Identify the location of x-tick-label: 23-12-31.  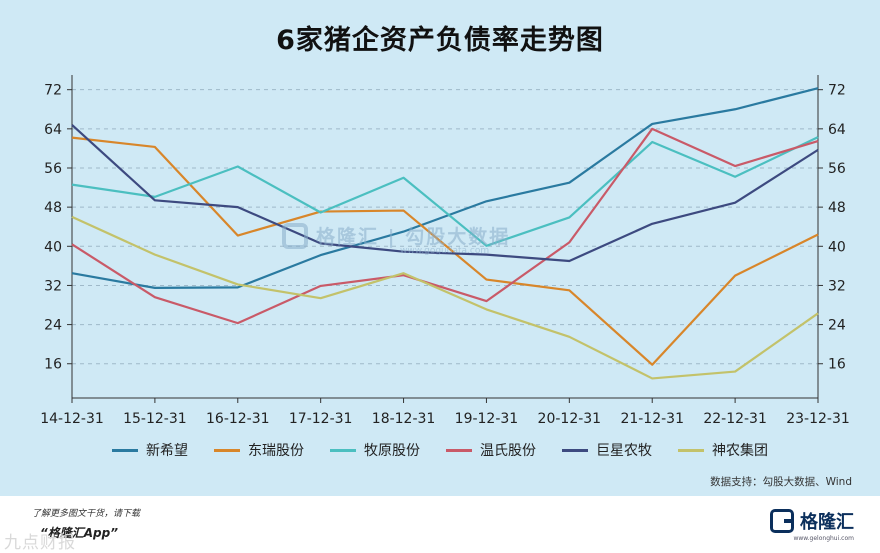
(818, 419).